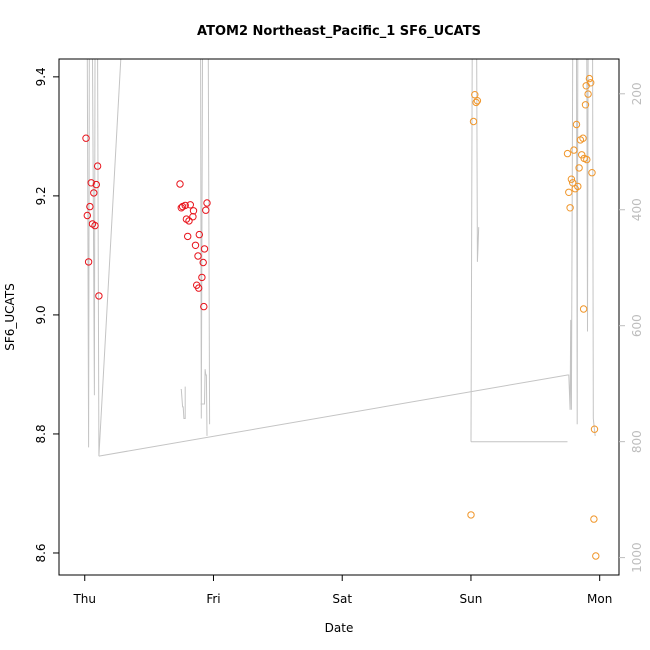 Image resolution: width=650 pixels, height=650 pixels. I want to click on y-tick-label: 9.4, so click(41, 76).